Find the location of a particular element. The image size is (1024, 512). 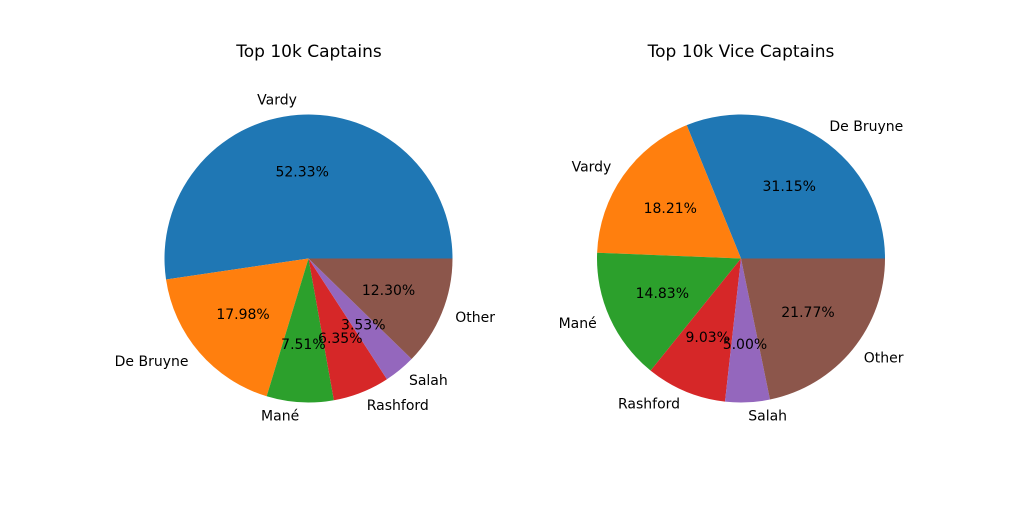

pie-slice-captains-rashford is located at coordinates (347, 329).